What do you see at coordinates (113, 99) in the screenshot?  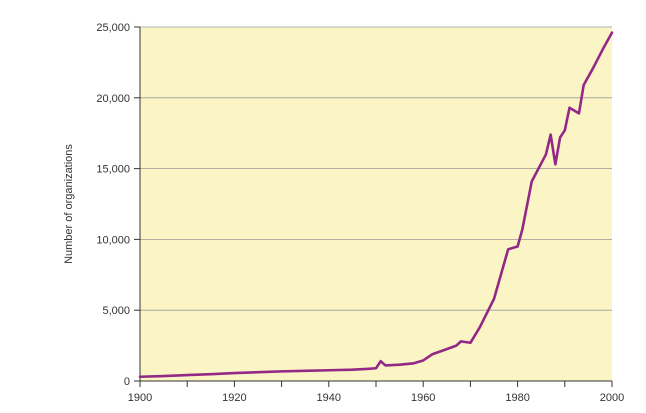 I see `y-tick-label: 20,000` at bounding box center [113, 99].